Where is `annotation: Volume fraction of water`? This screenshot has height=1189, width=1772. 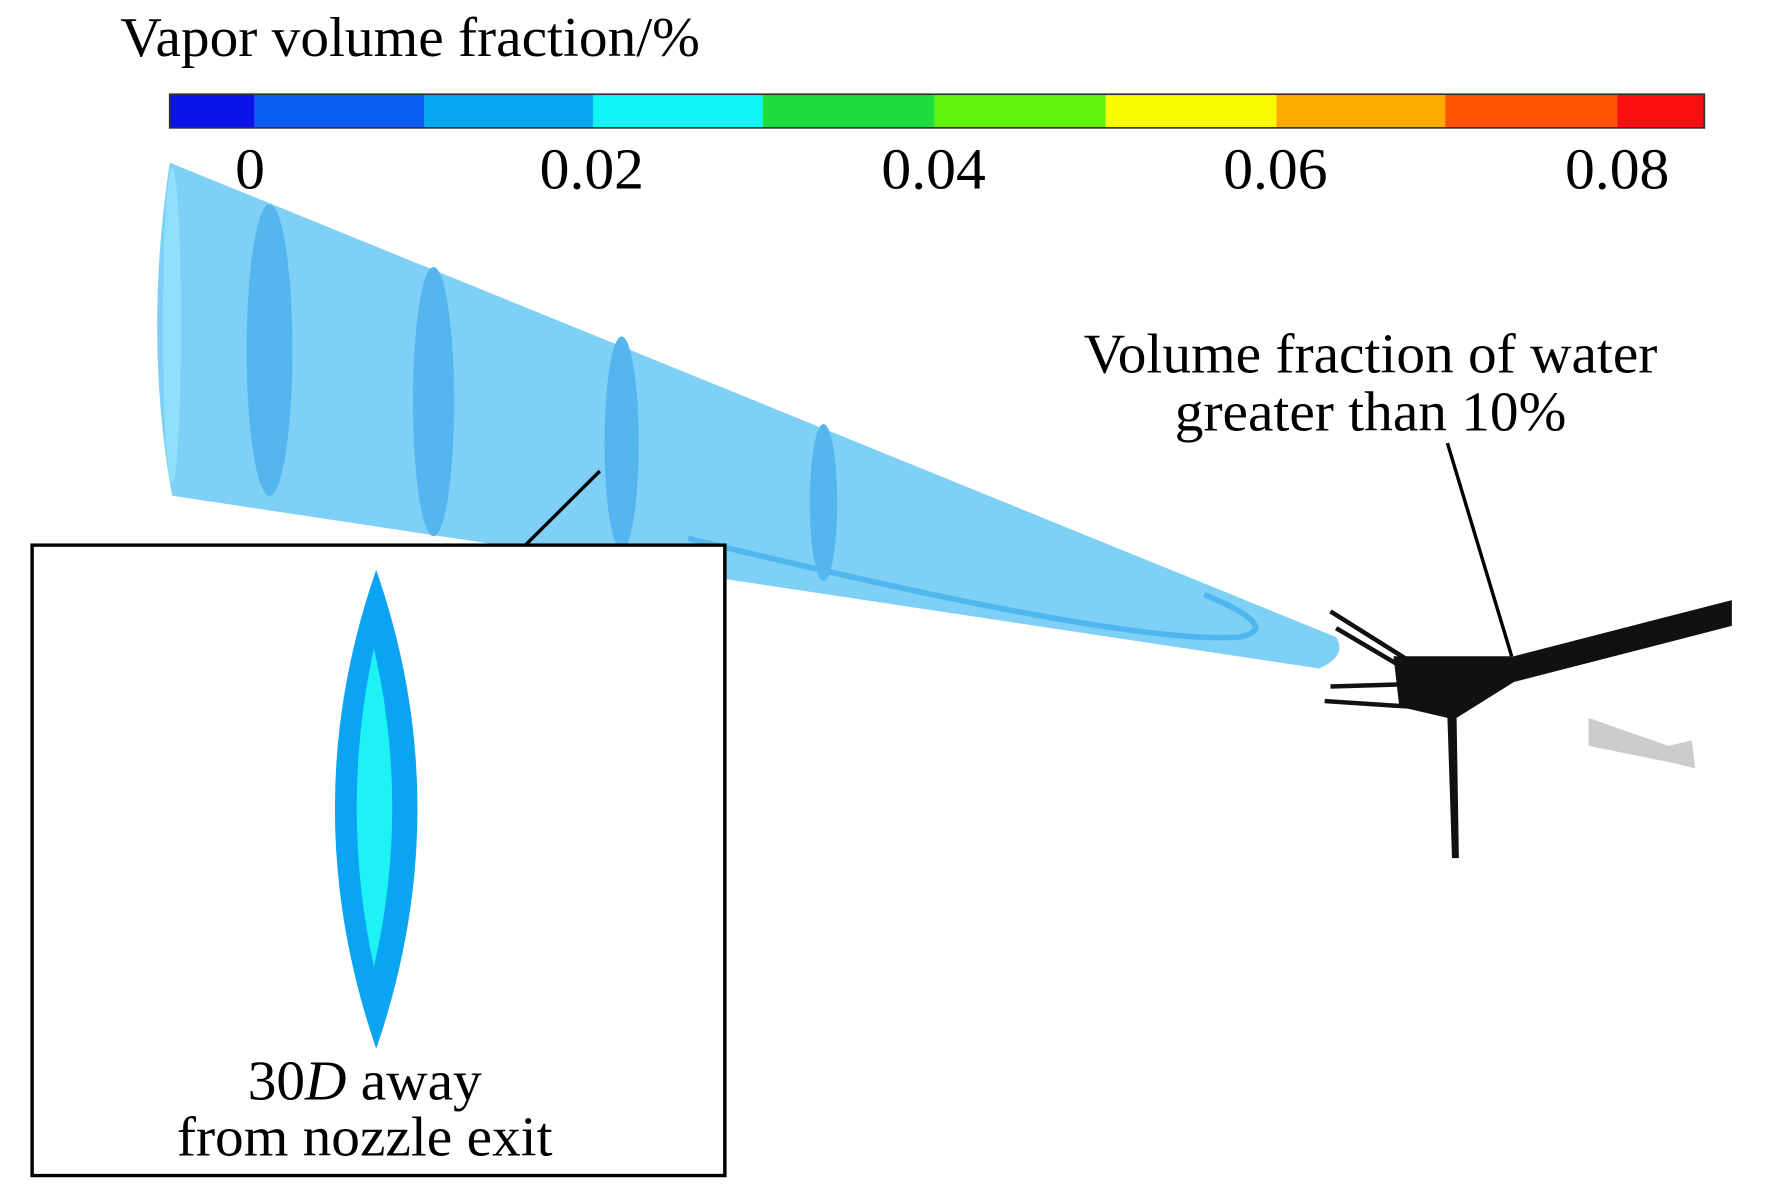 annotation: Volume fraction of water is located at coordinates (1371, 354).